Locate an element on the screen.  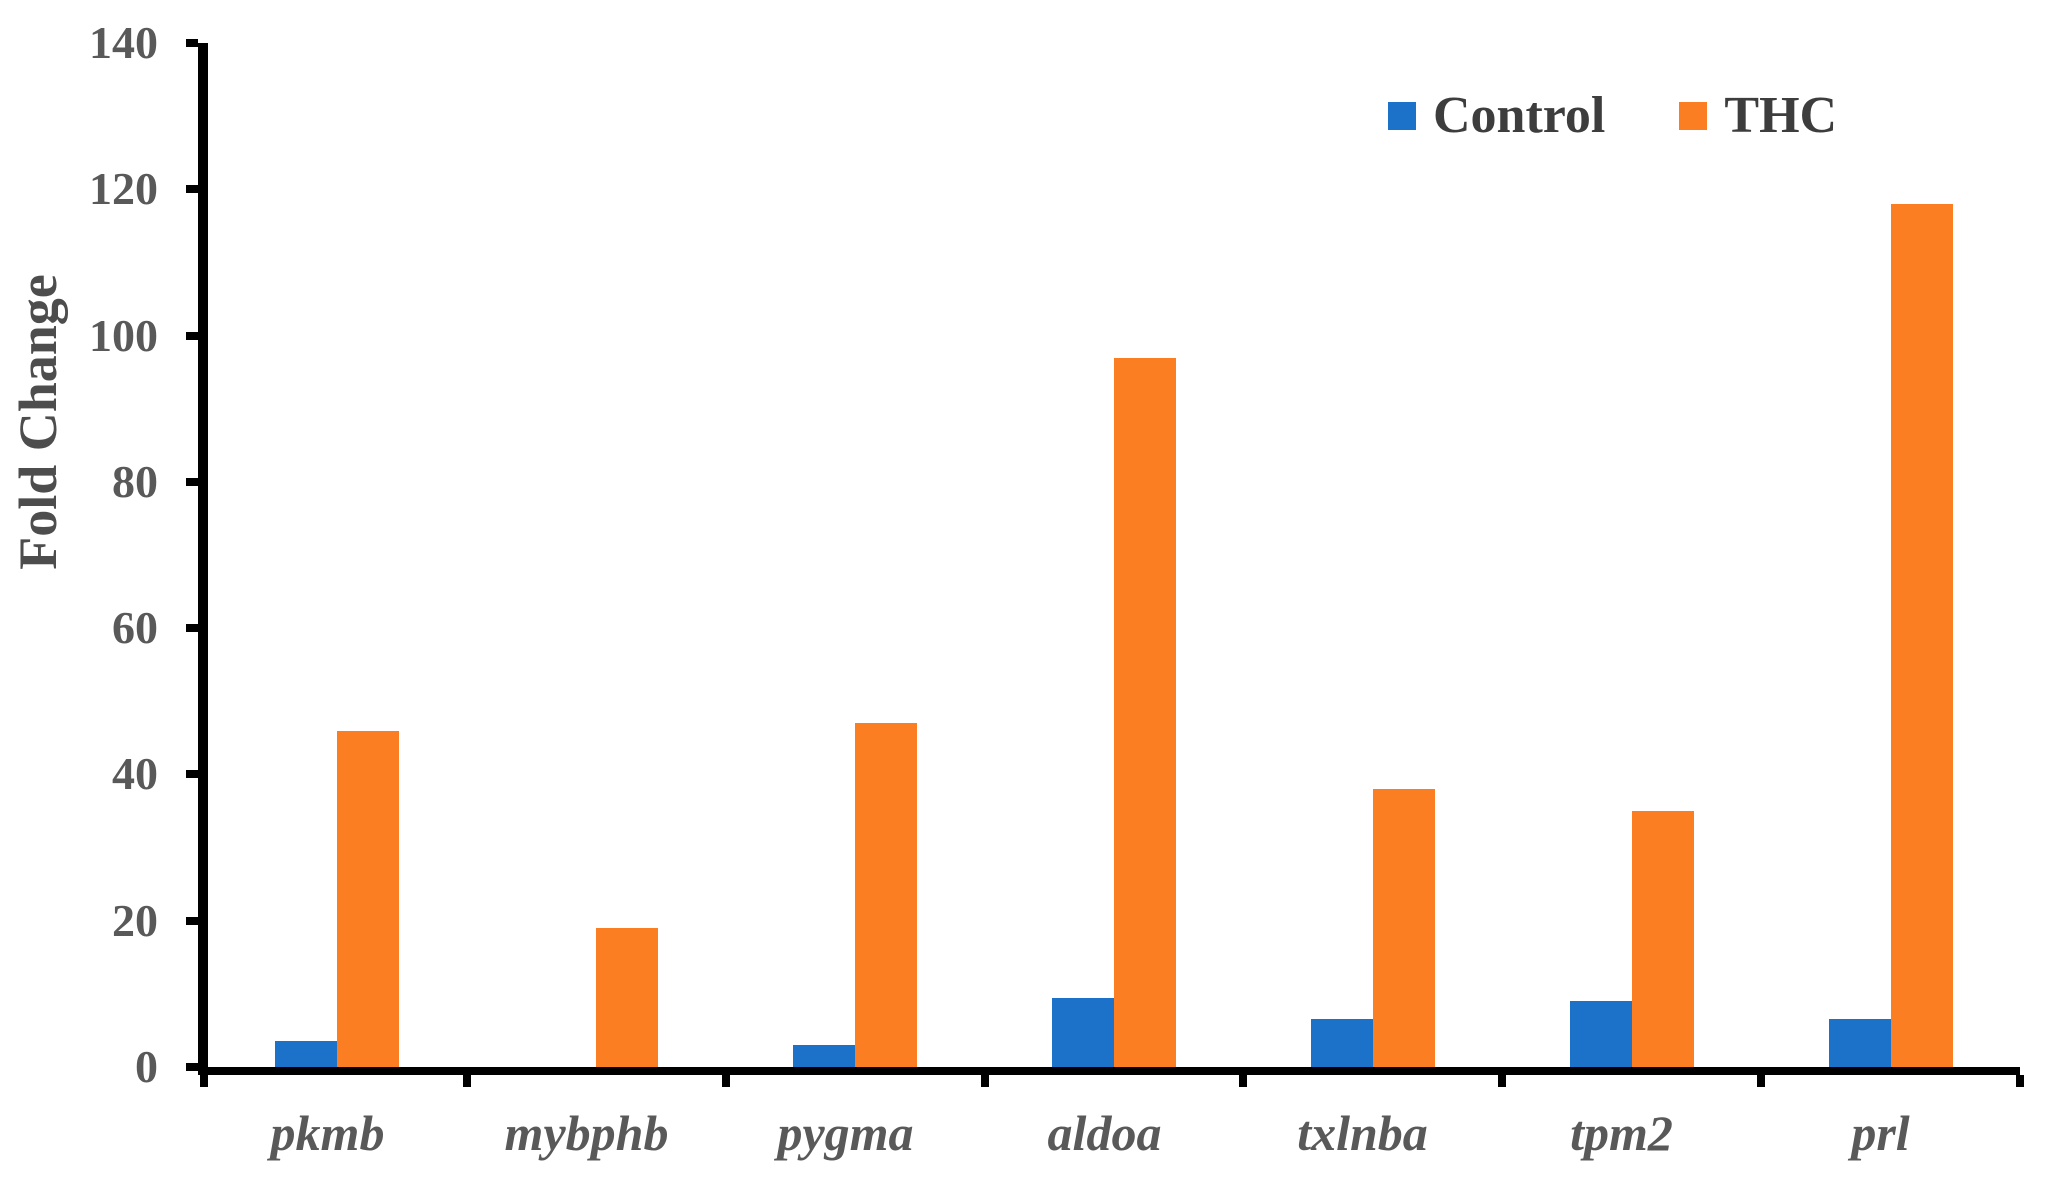
bar-control-pygma is located at coordinates (824, 1056).